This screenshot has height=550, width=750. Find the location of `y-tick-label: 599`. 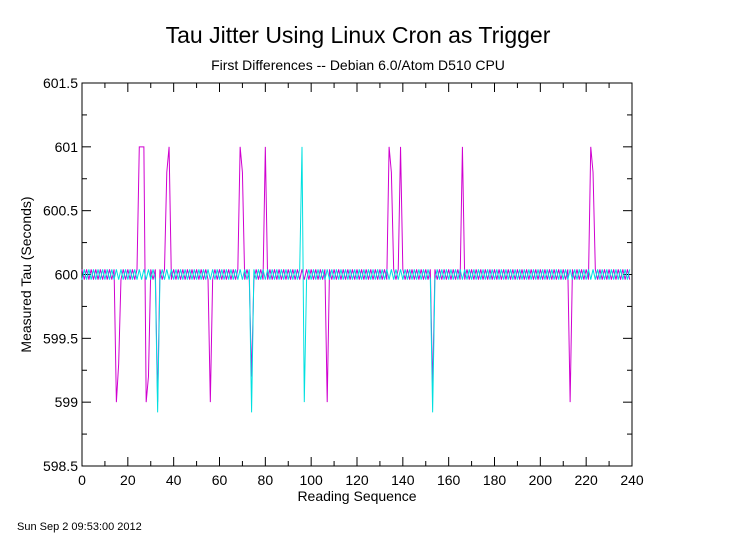

y-tick-label: 599 is located at coordinates (67, 402).